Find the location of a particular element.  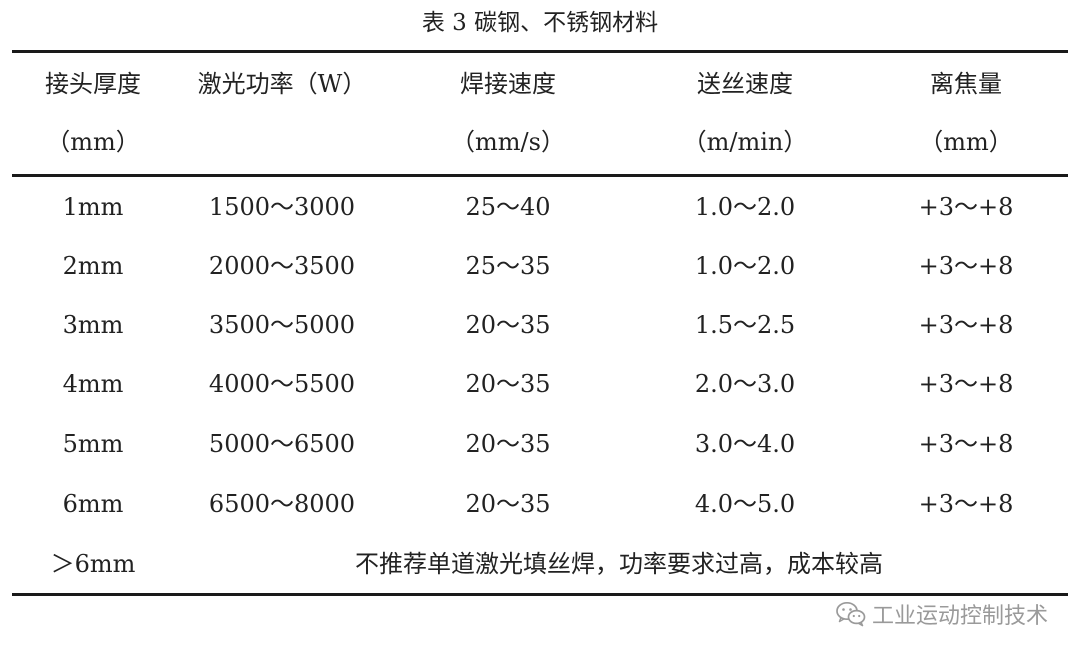

watermark: 工业运动控制技术 is located at coordinates (942, 614).